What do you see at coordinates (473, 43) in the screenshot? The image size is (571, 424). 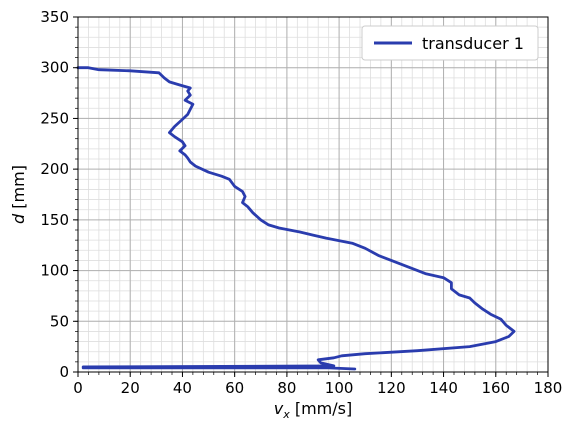 I see `legend-label: transducer 1` at bounding box center [473, 43].